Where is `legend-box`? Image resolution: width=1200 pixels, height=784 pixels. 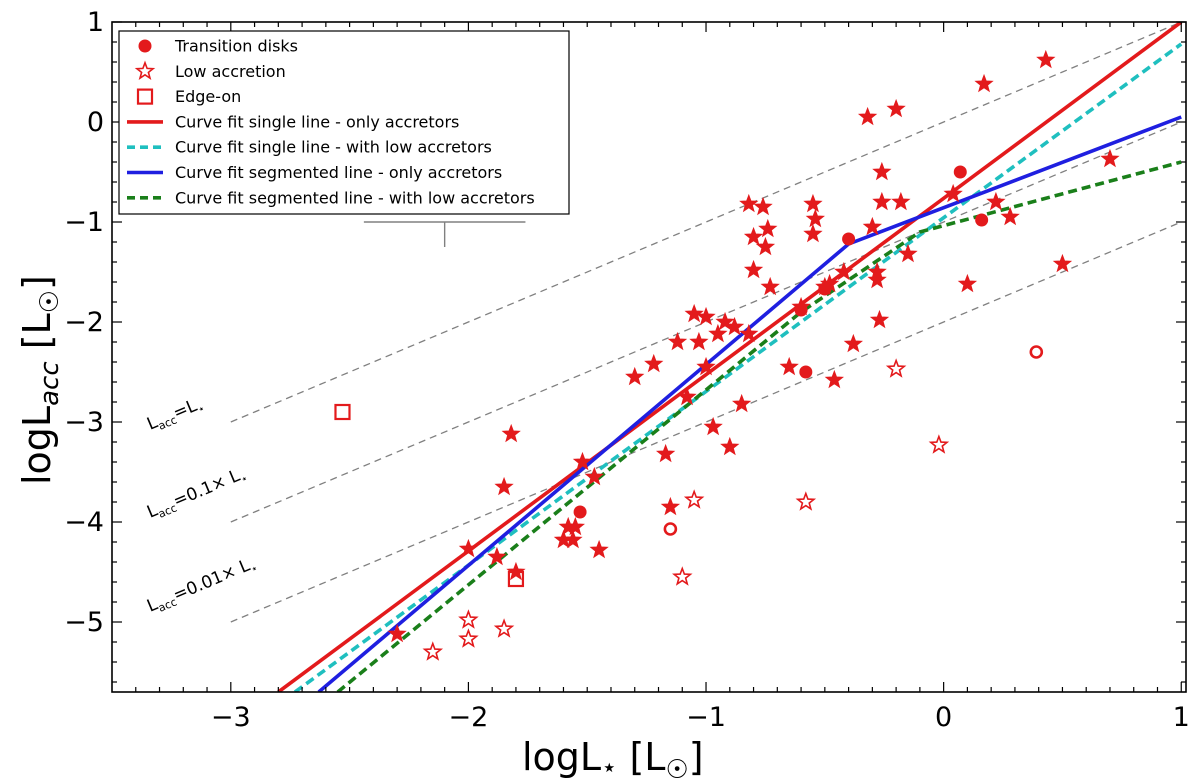
legend-box is located at coordinates (344, 122).